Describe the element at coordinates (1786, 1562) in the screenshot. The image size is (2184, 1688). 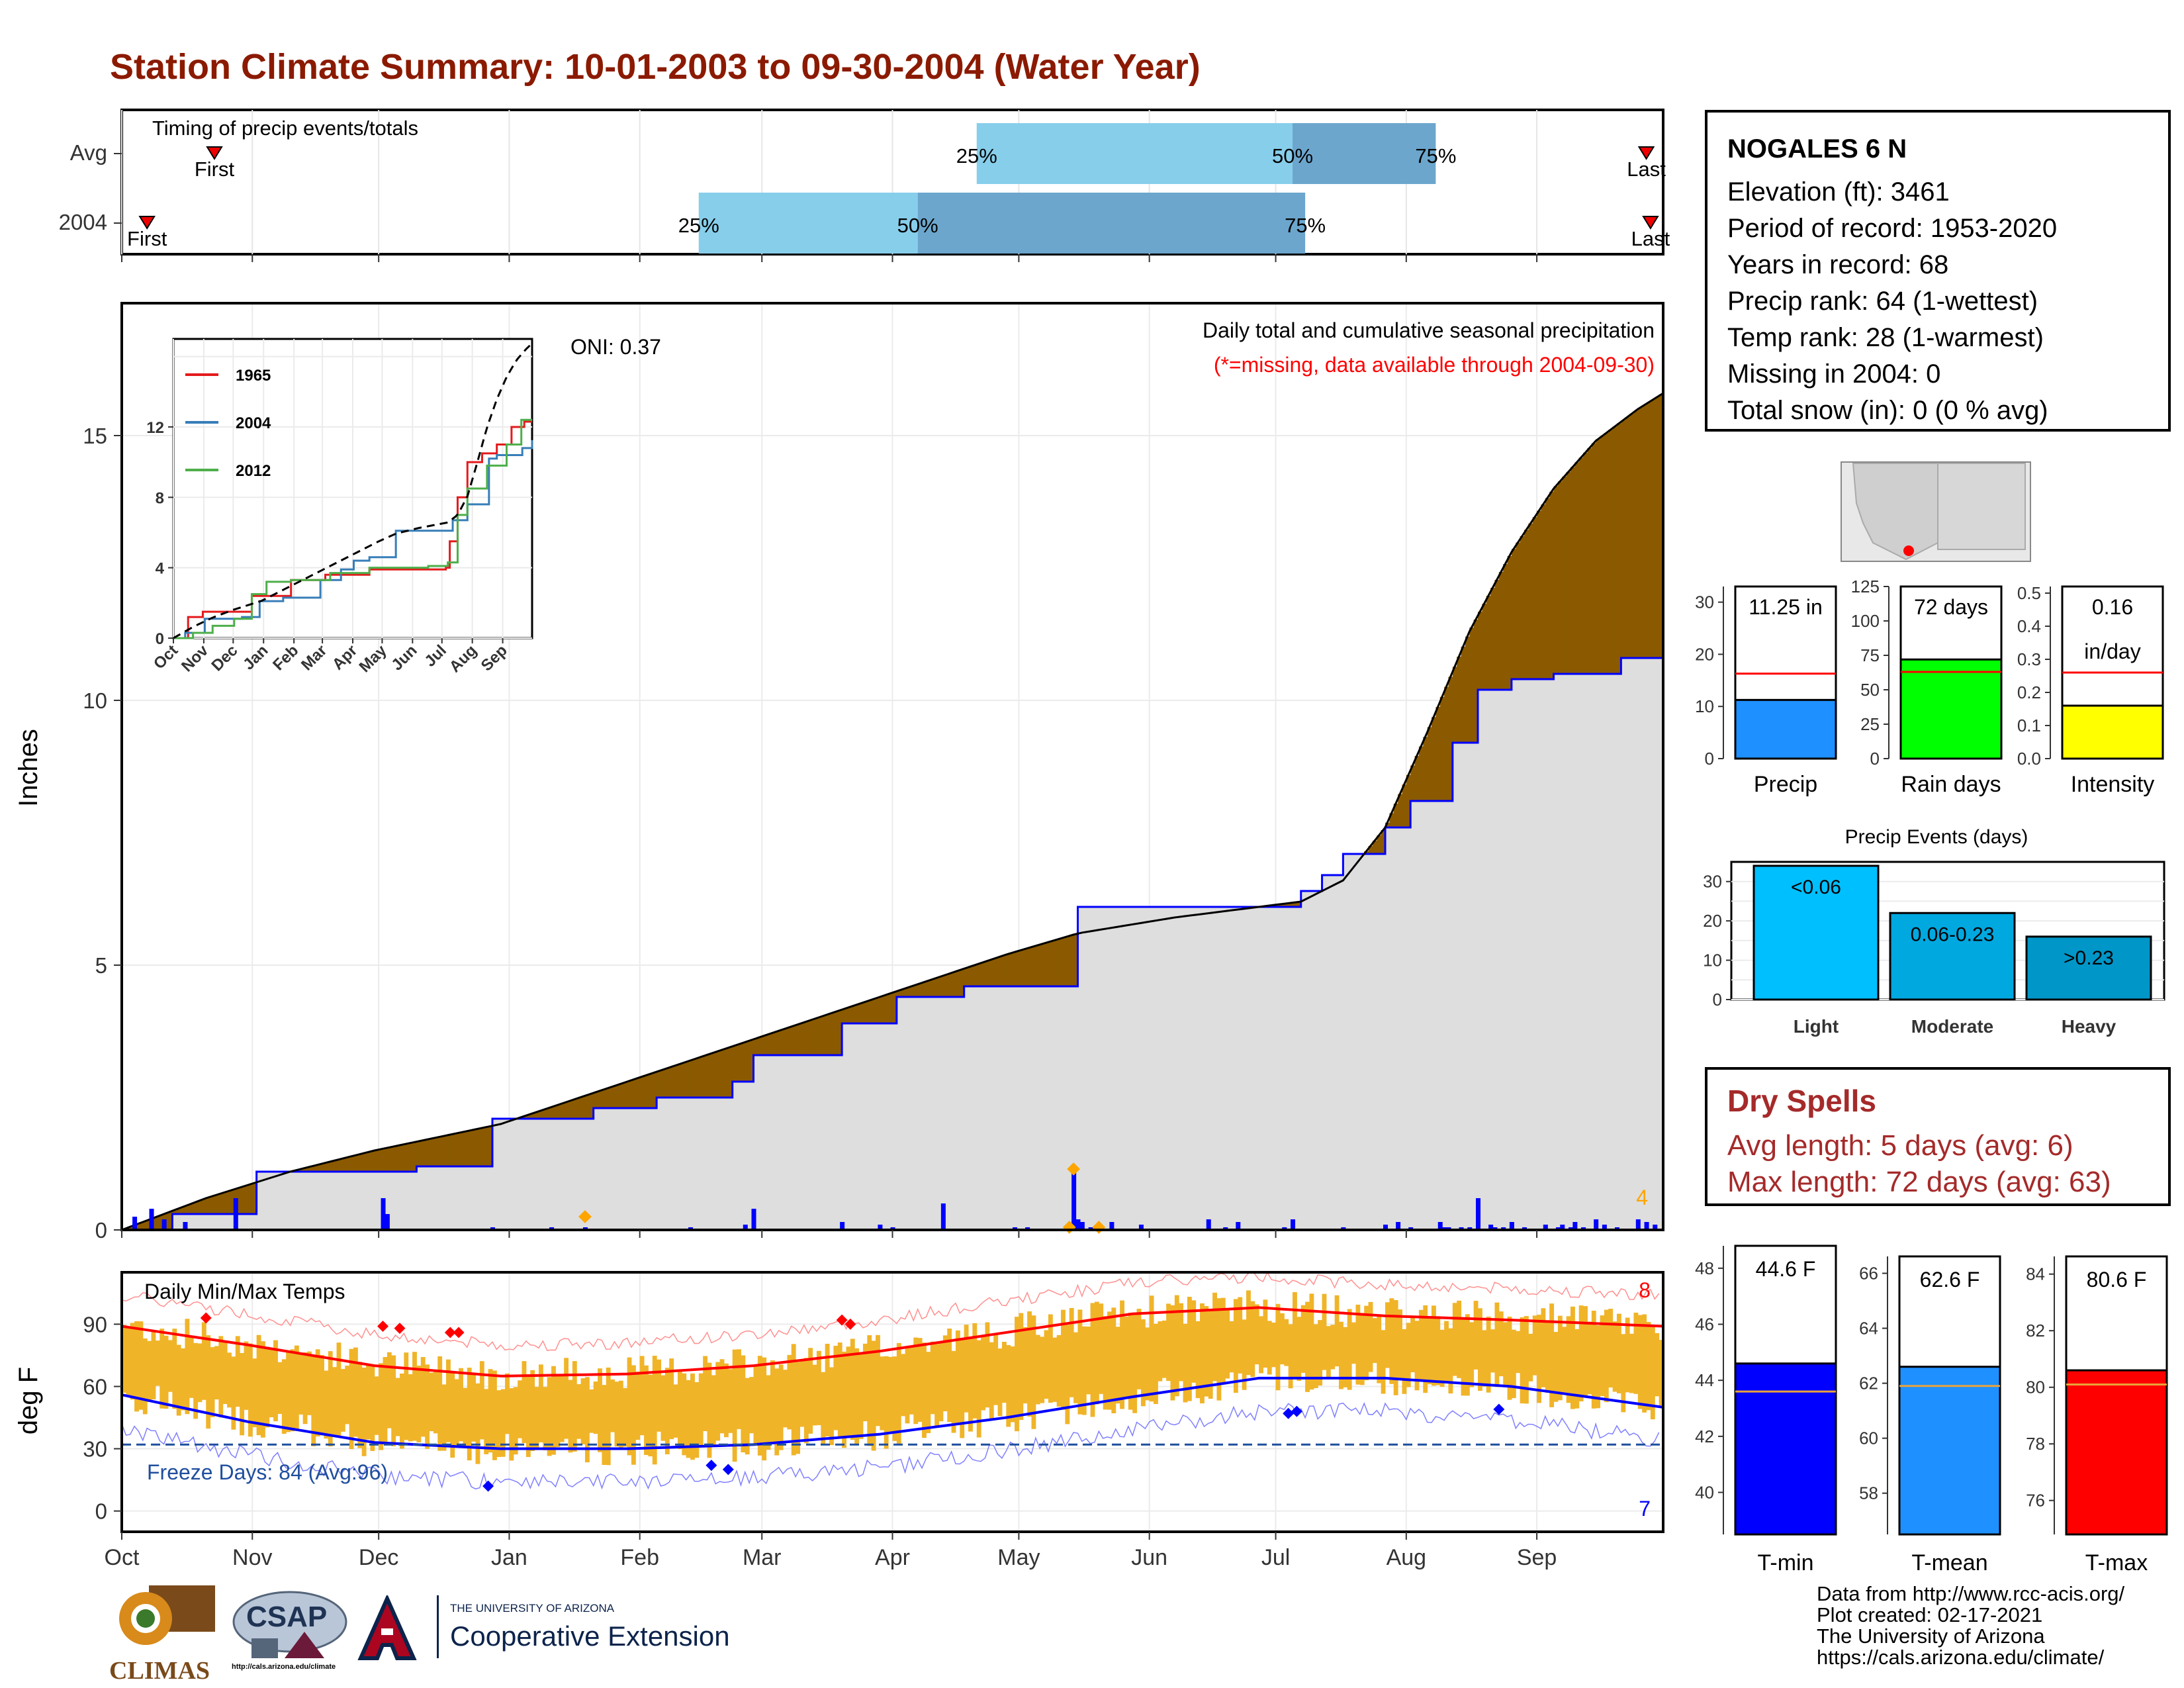
I see `temp-bar-label: T-min` at that location.